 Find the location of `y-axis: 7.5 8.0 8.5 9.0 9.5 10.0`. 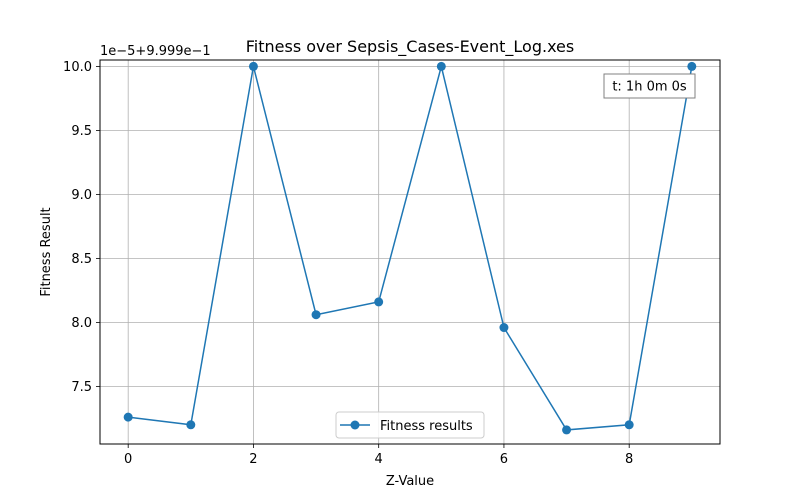

y-axis: 7.5 8.0 8.5 9.0 9.5 10.0 is located at coordinates (81, 227).